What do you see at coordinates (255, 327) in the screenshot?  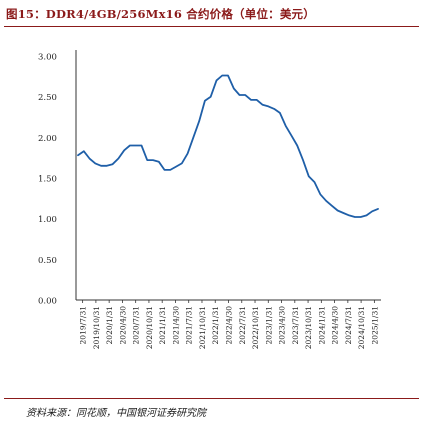 I see `x-tick-label: 2022/10/31` at bounding box center [255, 327].